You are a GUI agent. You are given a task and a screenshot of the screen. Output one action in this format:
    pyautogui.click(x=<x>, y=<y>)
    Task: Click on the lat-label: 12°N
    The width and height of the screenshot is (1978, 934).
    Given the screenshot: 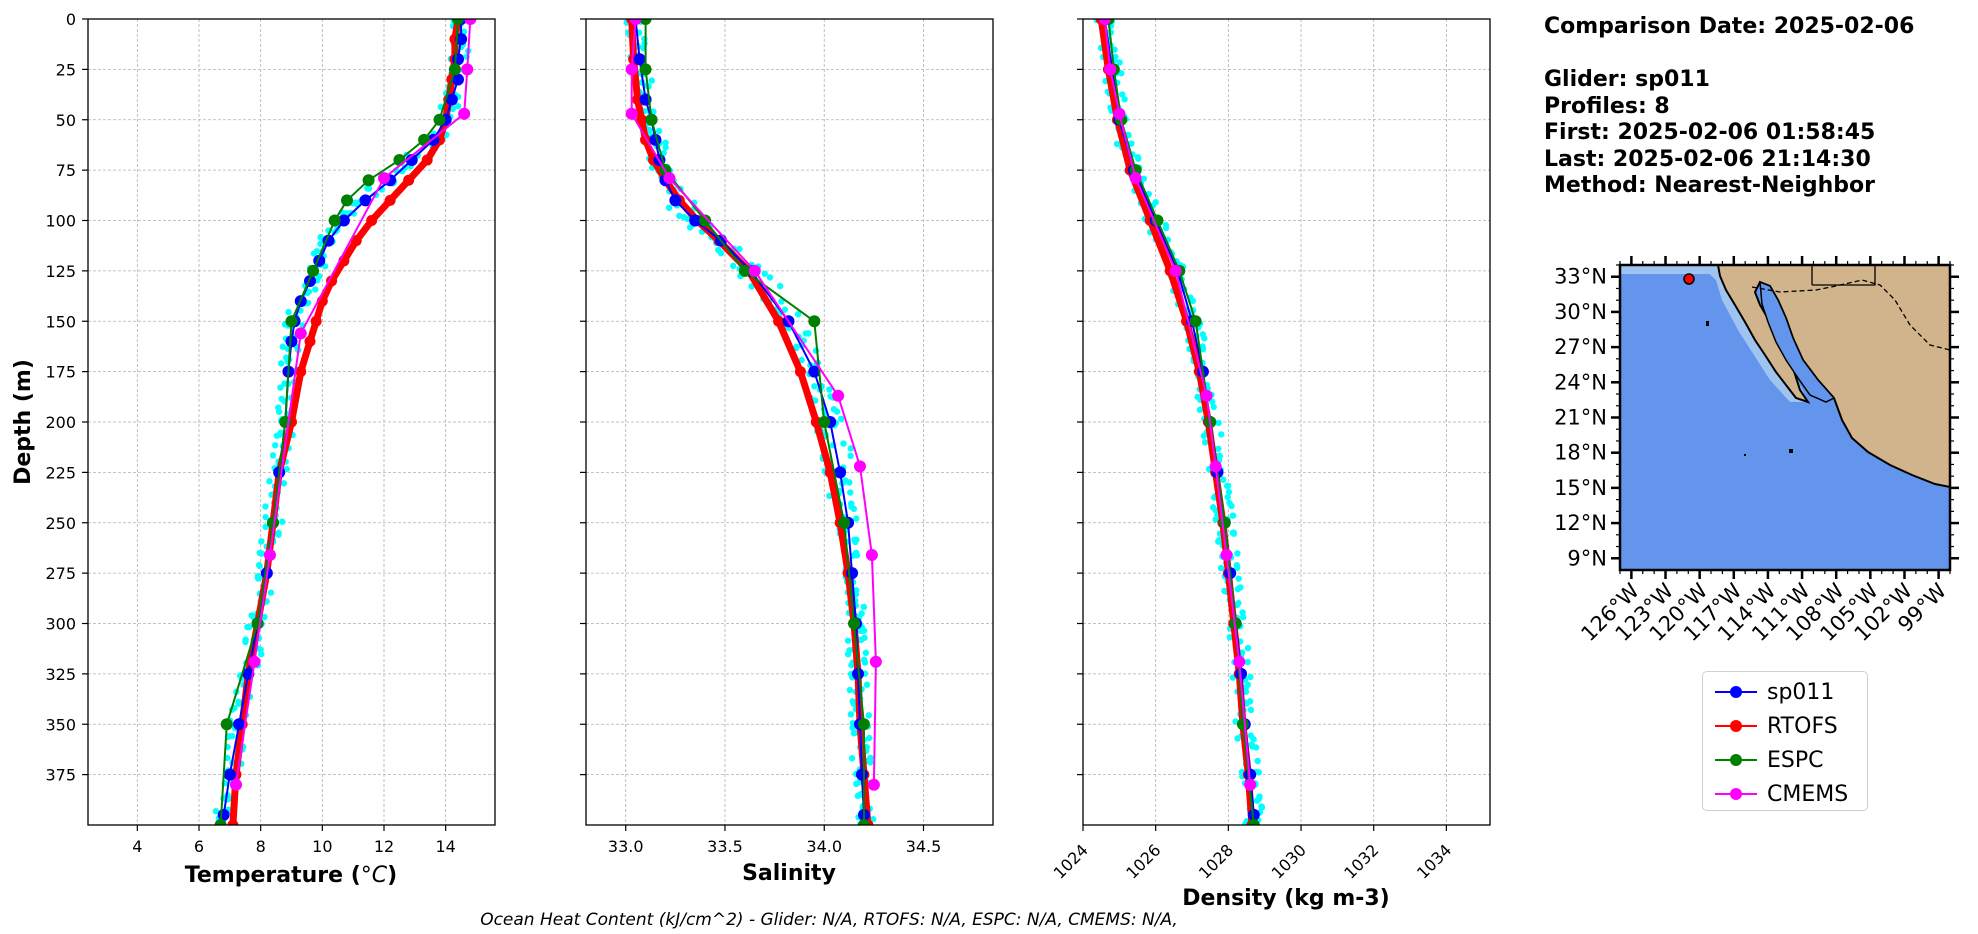 What is the action you would take?
    pyautogui.click(x=1580, y=523)
    